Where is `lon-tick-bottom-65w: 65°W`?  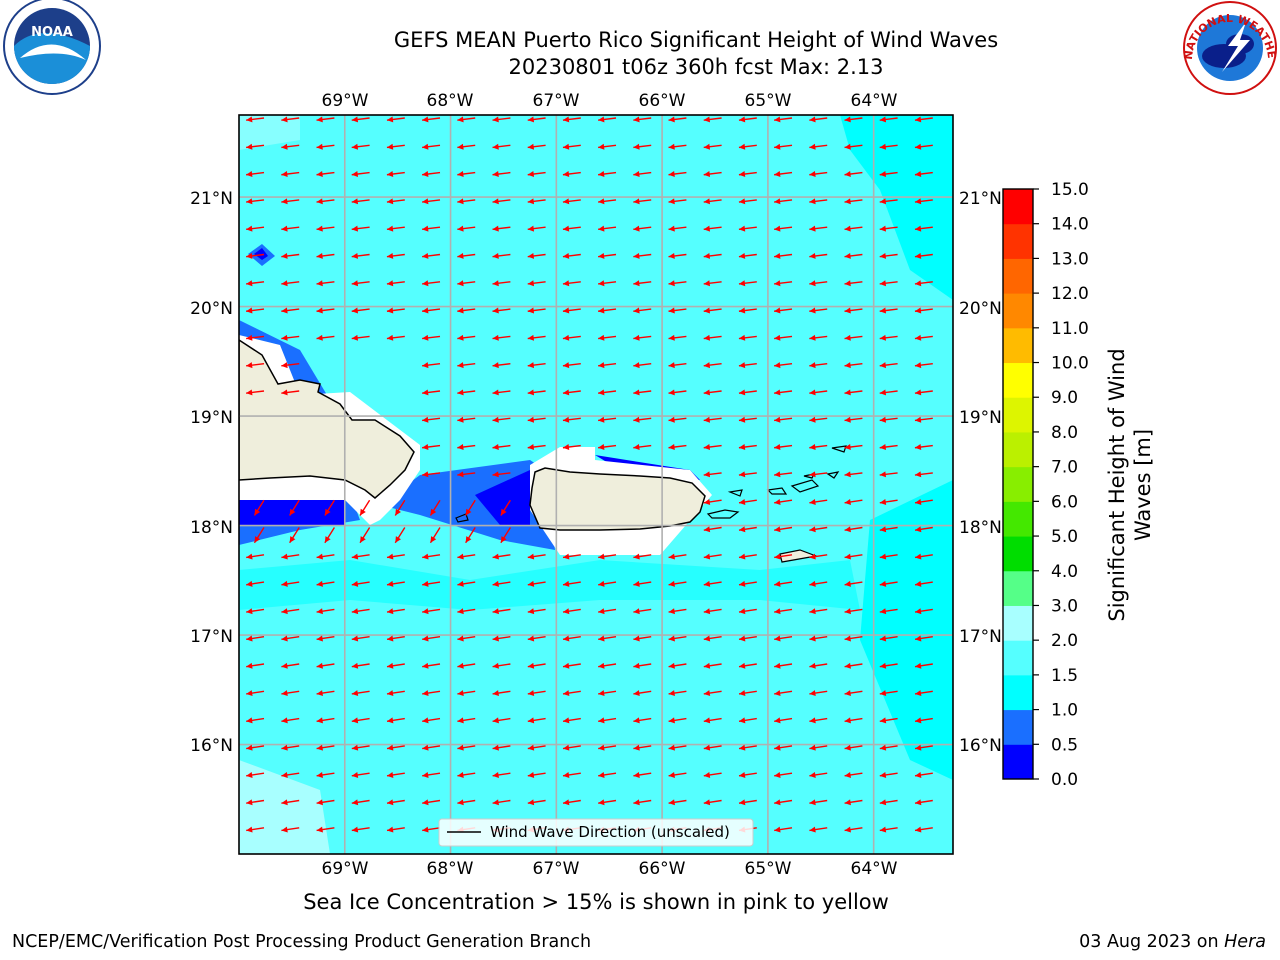 lon-tick-bottom-65w: 65°W is located at coordinates (768, 869).